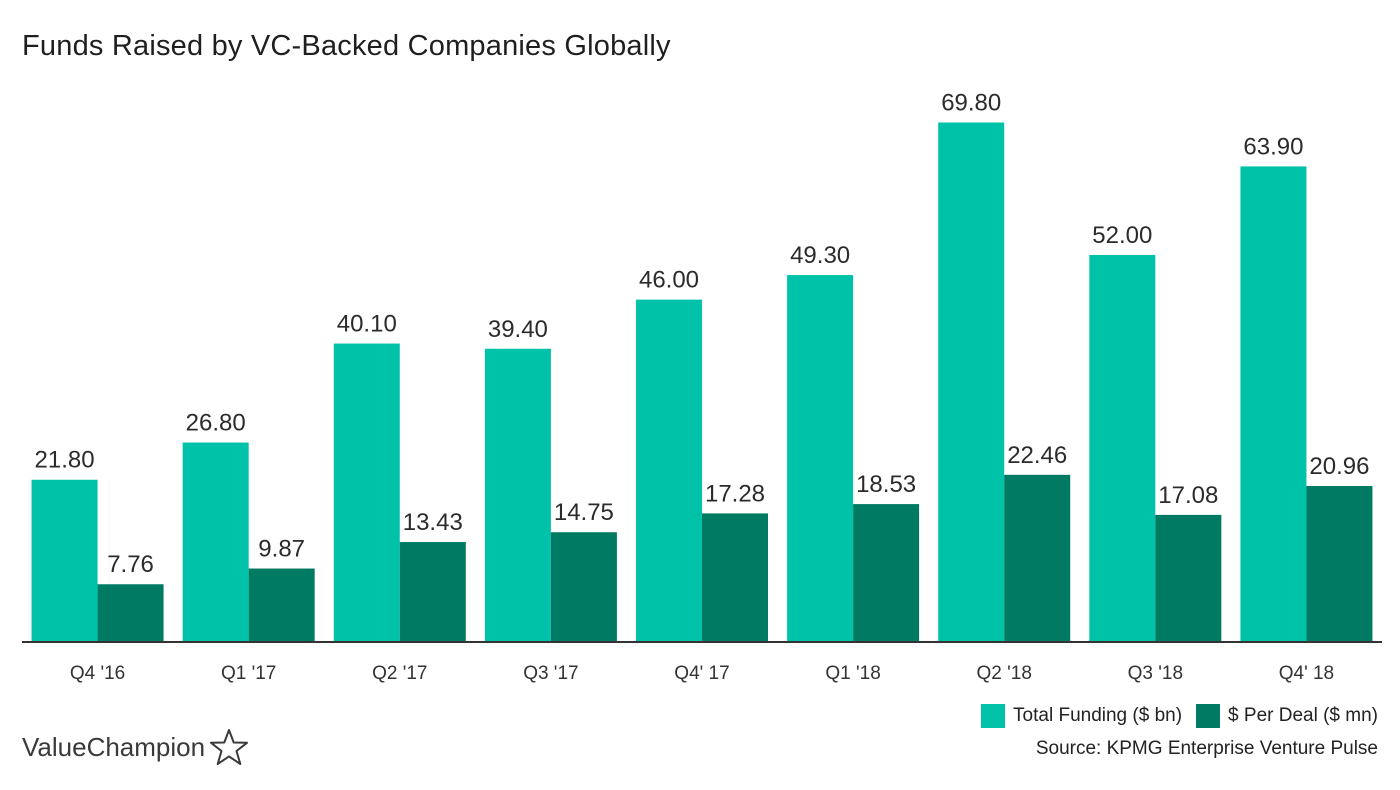  Describe the element at coordinates (114, 746) in the screenshot. I see `brand-logo-text: ValueChampion` at that location.